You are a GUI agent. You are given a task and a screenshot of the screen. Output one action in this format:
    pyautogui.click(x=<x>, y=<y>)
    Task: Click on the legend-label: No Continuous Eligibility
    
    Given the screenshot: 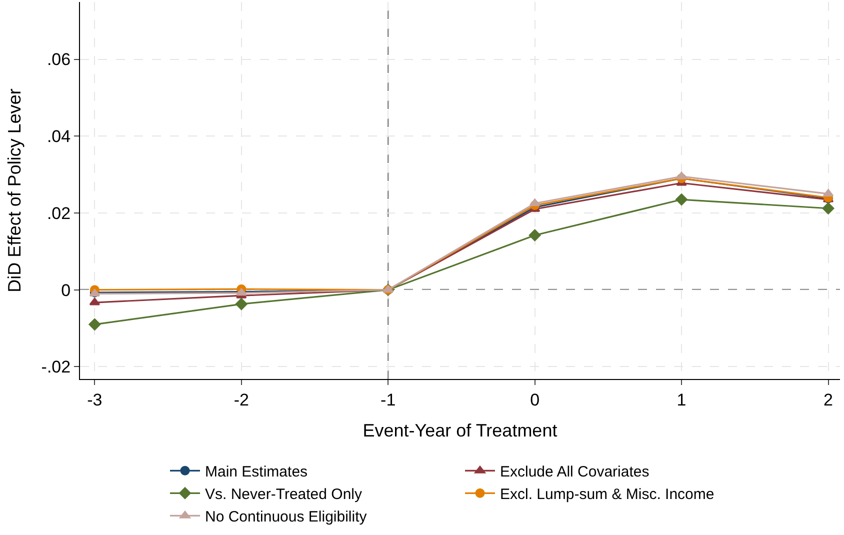 What is the action you would take?
    pyautogui.click(x=286, y=517)
    